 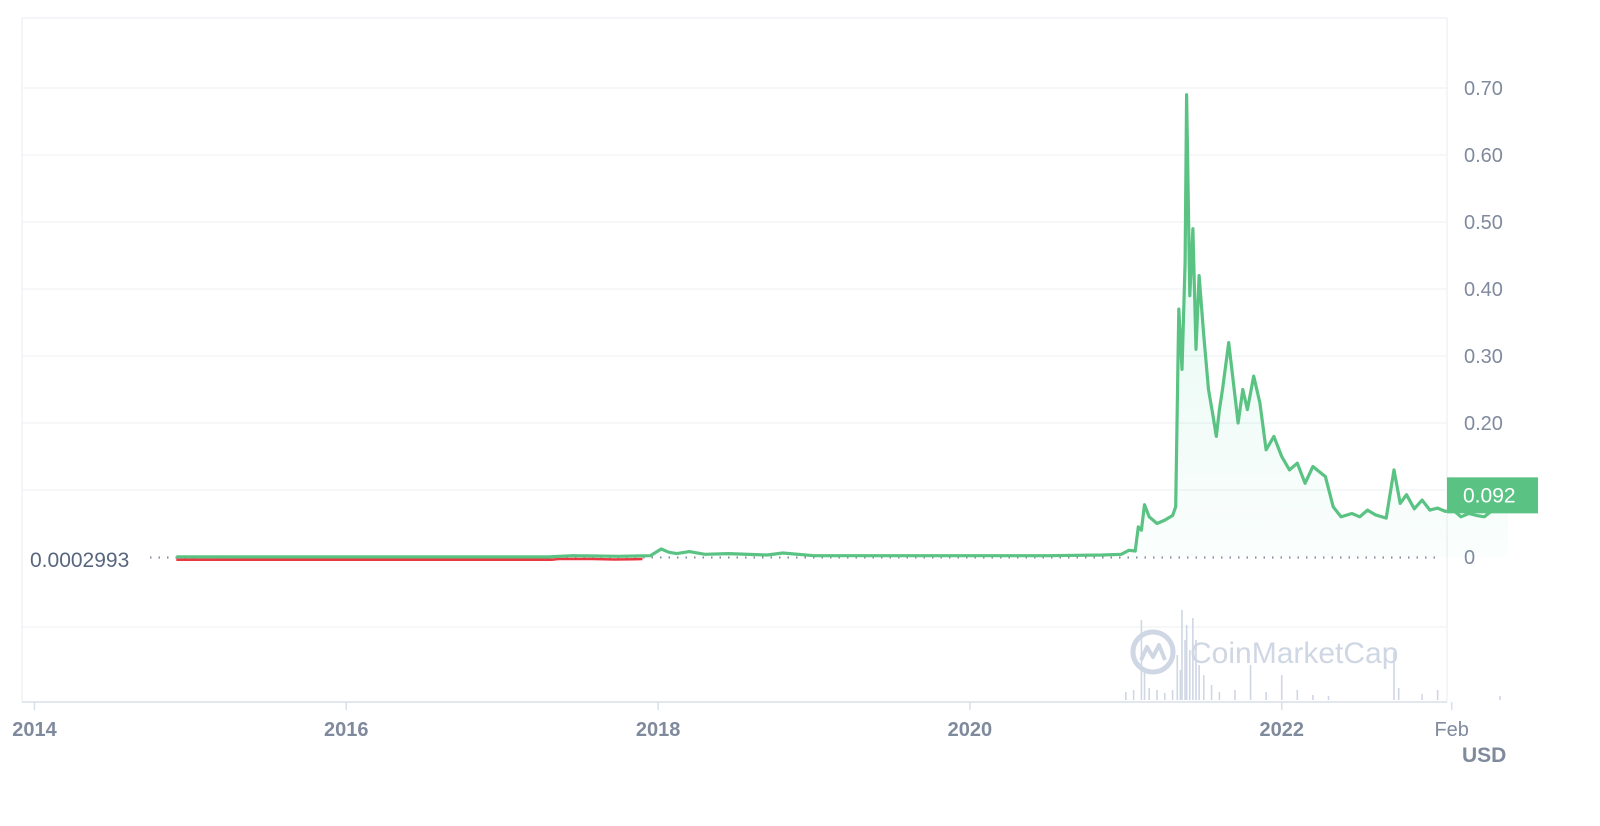 I want to click on x-tick-label: Feb, so click(x=1451, y=730).